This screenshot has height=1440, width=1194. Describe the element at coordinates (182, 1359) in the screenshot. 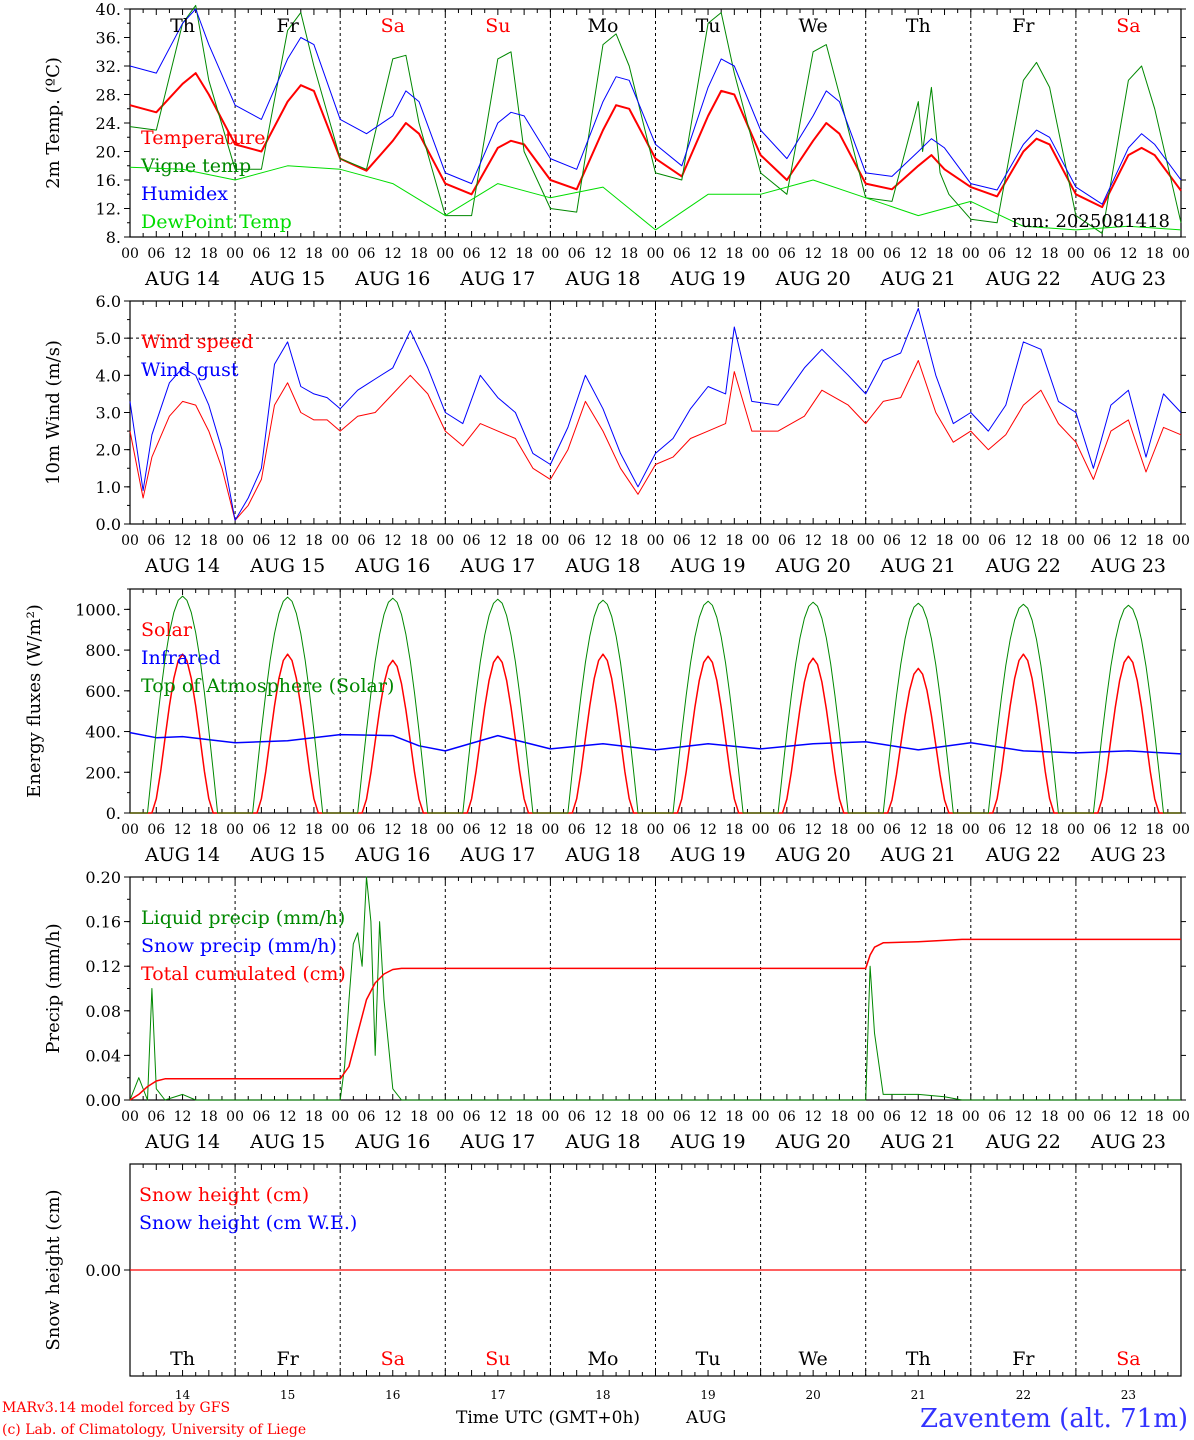

I see `day-name-label: Th` at that location.